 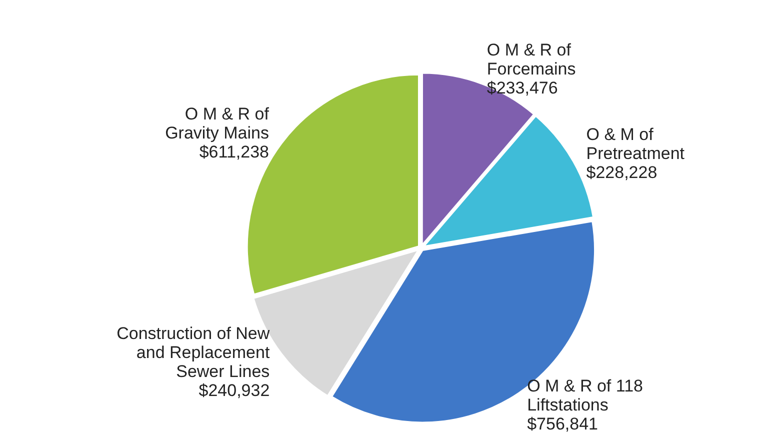 What do you see at coordinates (635, 143) in the screenshot?
I see `slice-label: O & M of Pretreatment` at bounding box center [635, 143].